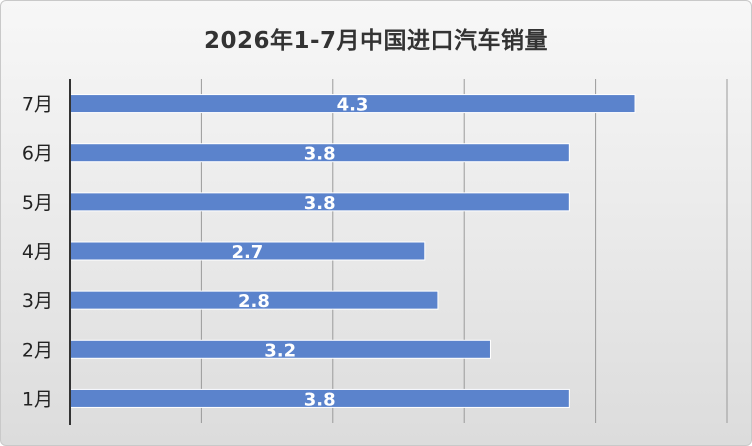 The height and width of the screenshot is (446, 752). What do you see at coordinates (254, 301) in the screenshot?
I see `data-label: 2.8` at bounding box center [254, 301].